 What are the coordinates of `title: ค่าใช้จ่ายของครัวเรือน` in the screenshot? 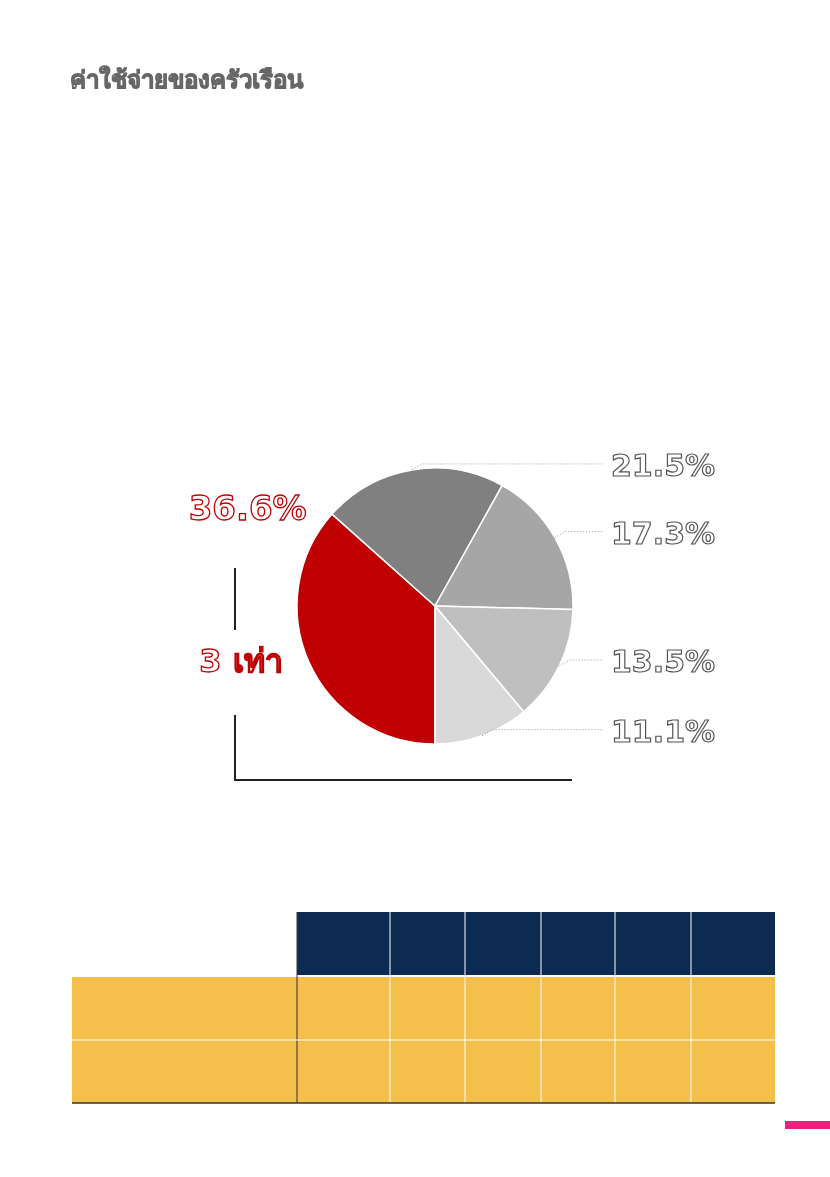 It's located at (186, 80).